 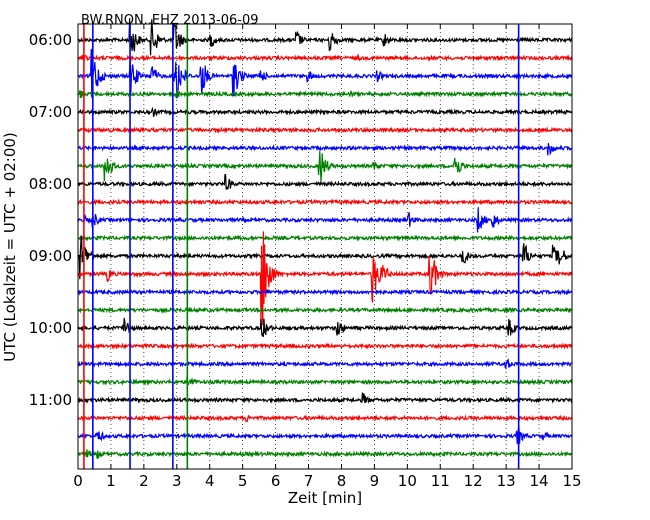 What do you see at coordinates (571, 481) in the screenshot?
I see `x-tick-label: 15` at bounding box center [571, 481].